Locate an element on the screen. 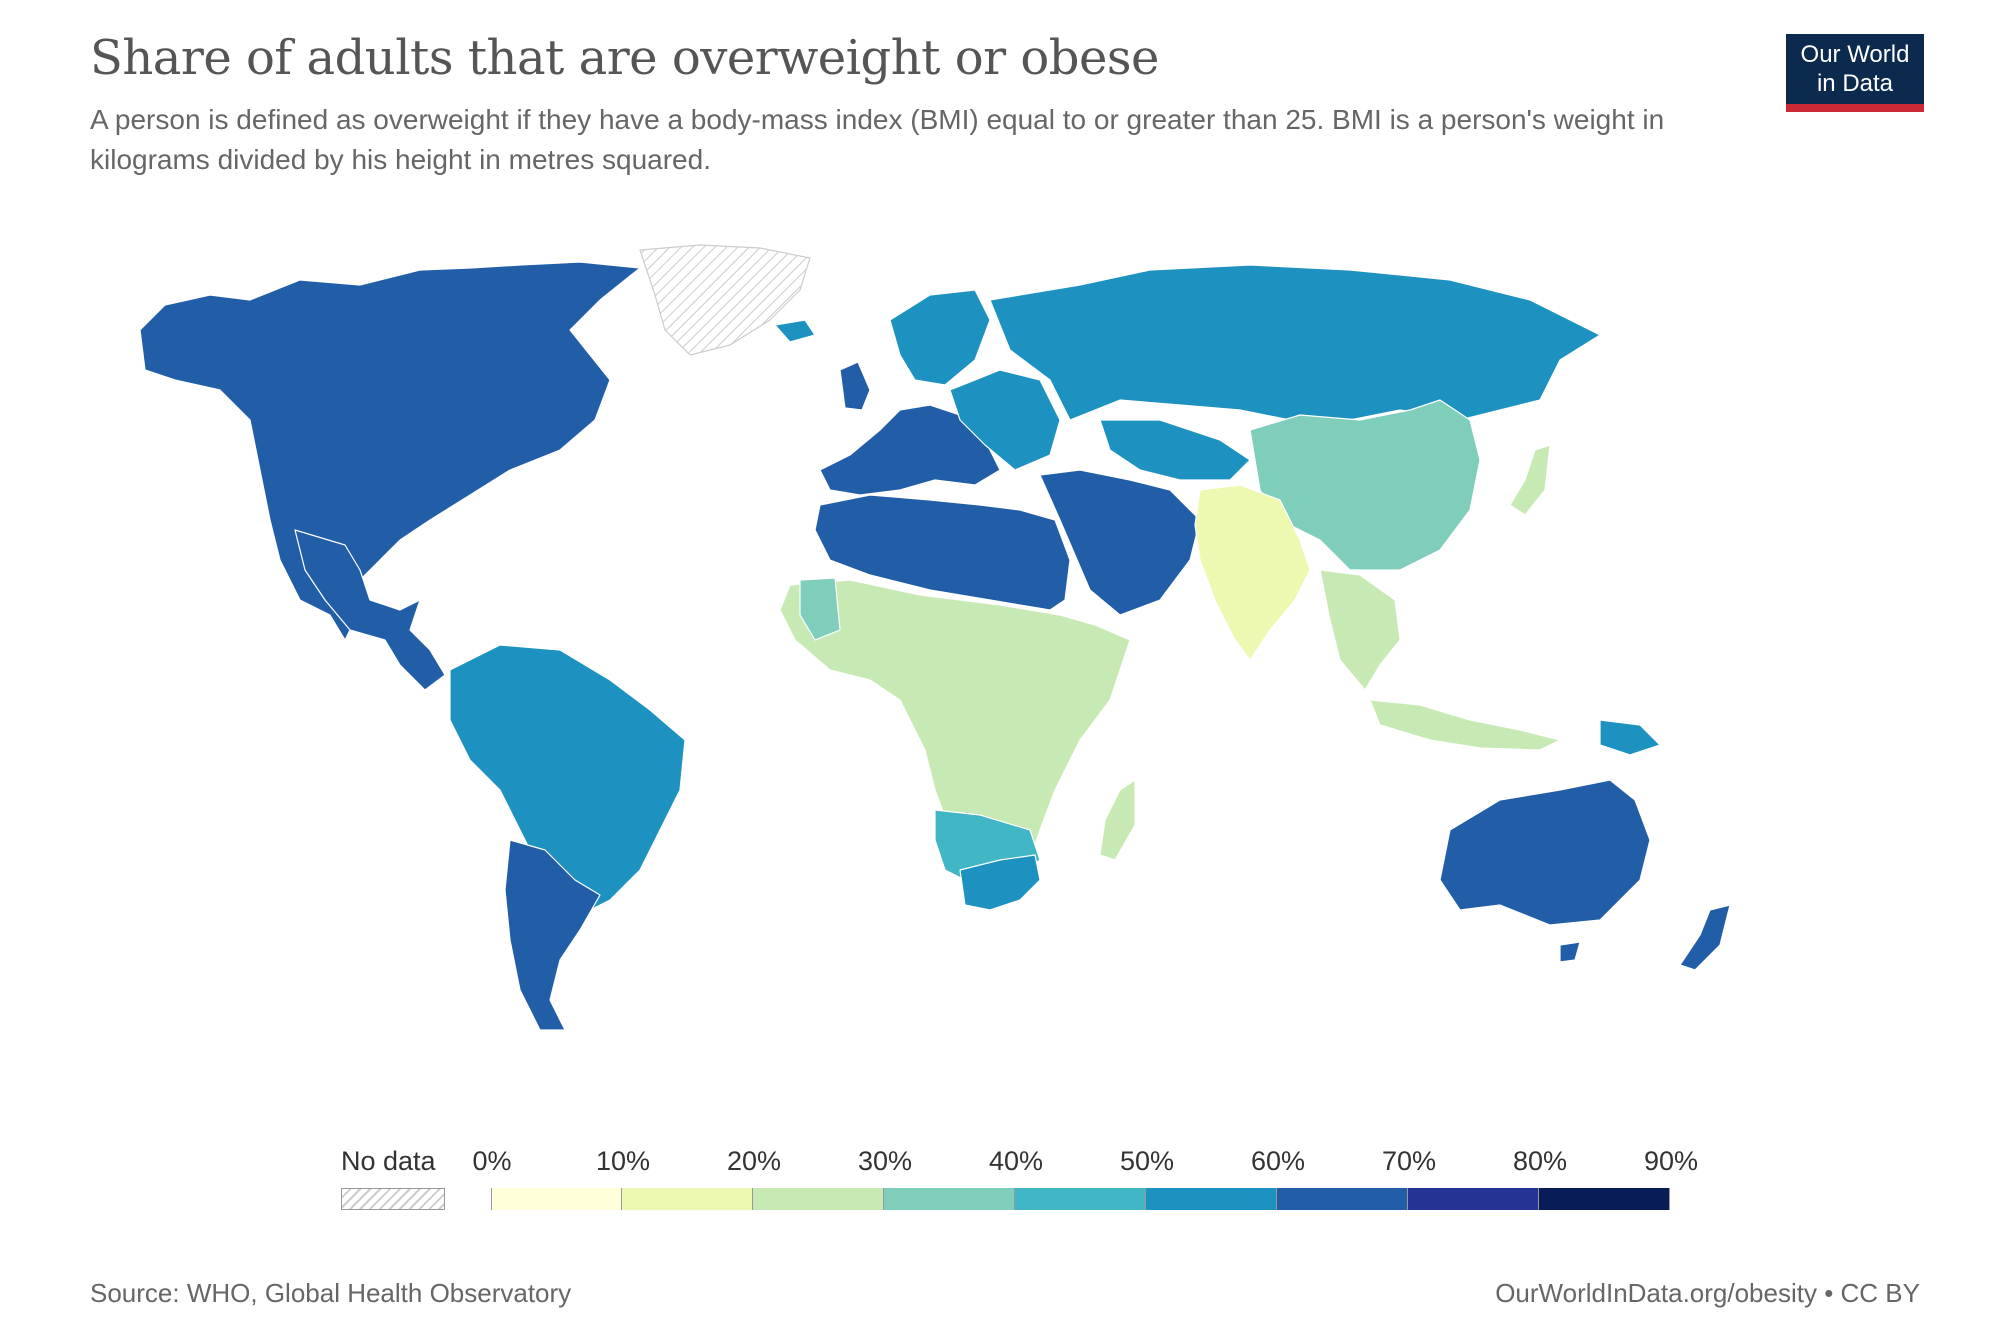 The width and height of the screenshot is (2000, 1333). logo-line-2: in Data is located at coordinates (1855, 83).